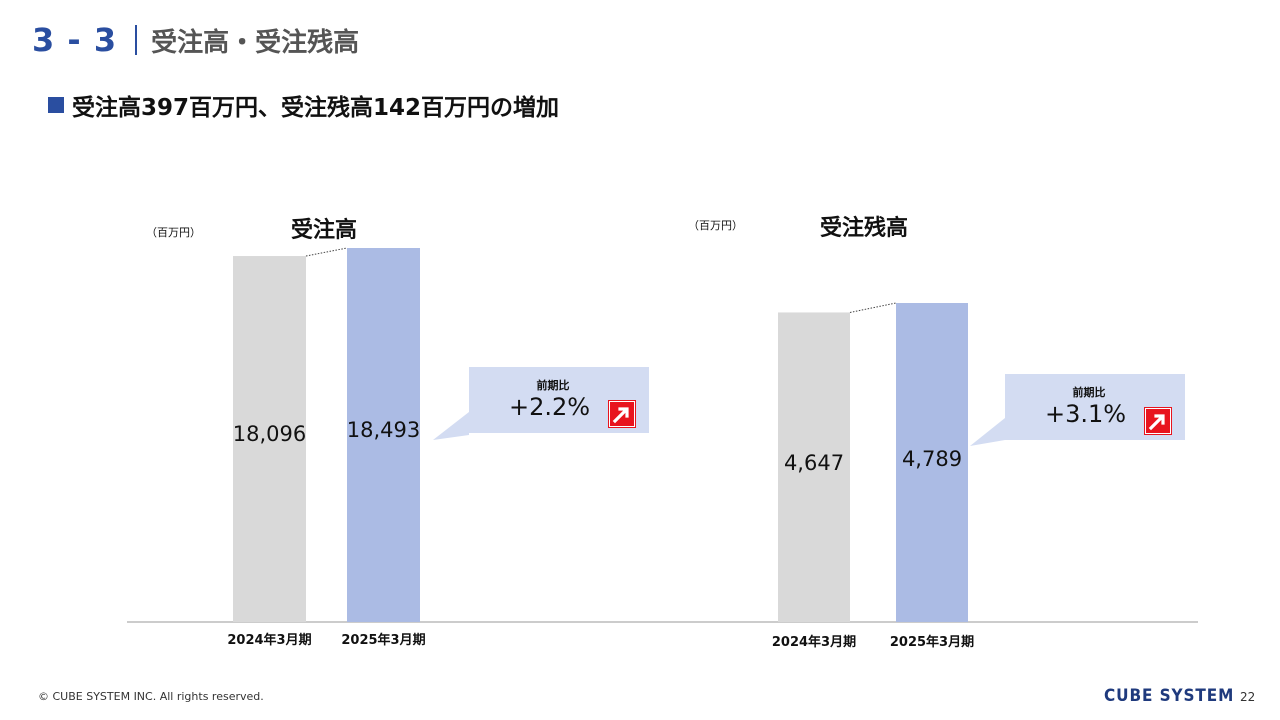  Describe the element at coordinates (1086, 414) in the screenshot. I see `change-value: +3.1%` at that location.